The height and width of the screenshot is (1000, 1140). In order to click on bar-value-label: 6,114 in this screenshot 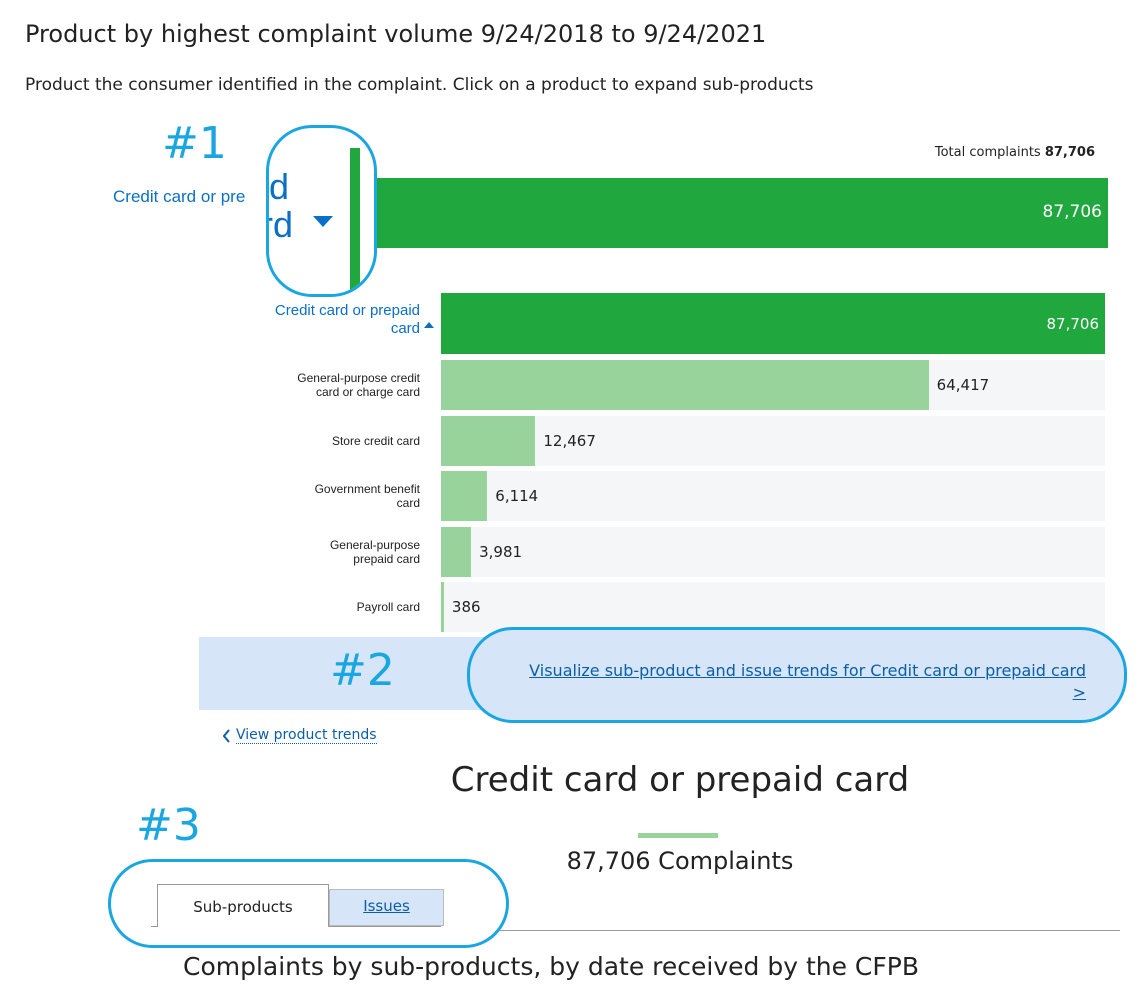, I will do `click(517, 496)`.